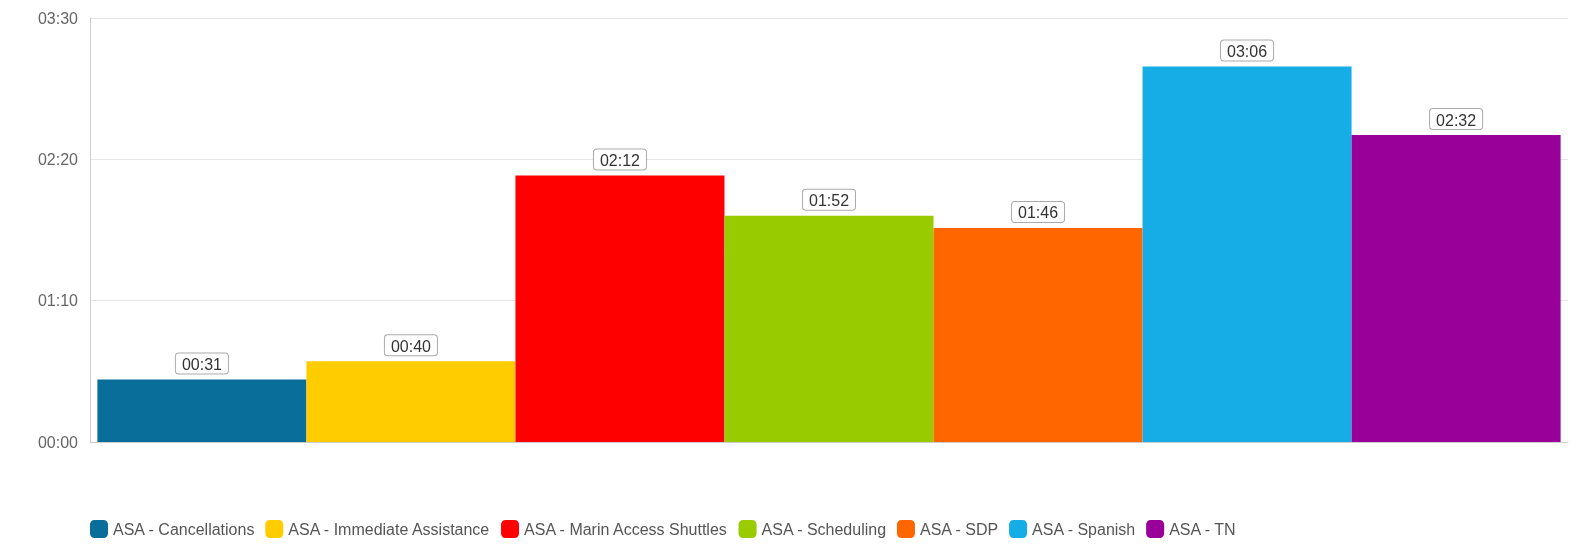 The image size is (1572, 549). What do you see at coordinates (389, 529) in the screenshot?
I see `legend-label: ASA - Immediate Assistance` at bounding box center [389, 529].